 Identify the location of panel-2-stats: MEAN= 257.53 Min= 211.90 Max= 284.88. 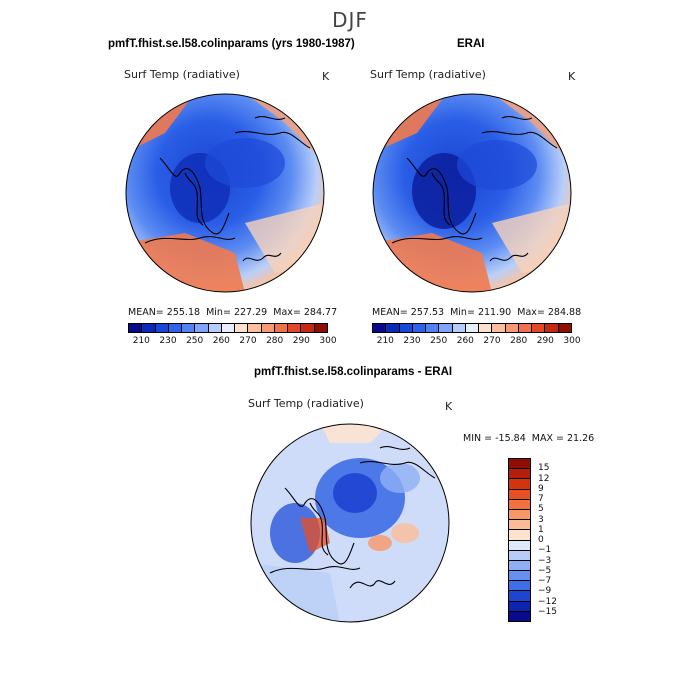
(476, 312).